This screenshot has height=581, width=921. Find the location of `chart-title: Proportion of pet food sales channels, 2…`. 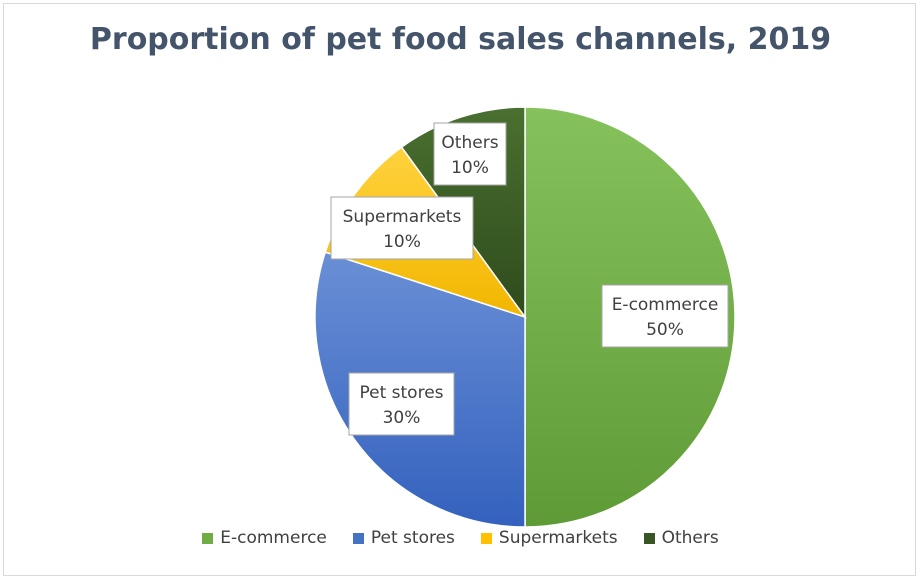

chart-title: Proportion of pet food sales channels, 2… is located at coordinates (460, 39).